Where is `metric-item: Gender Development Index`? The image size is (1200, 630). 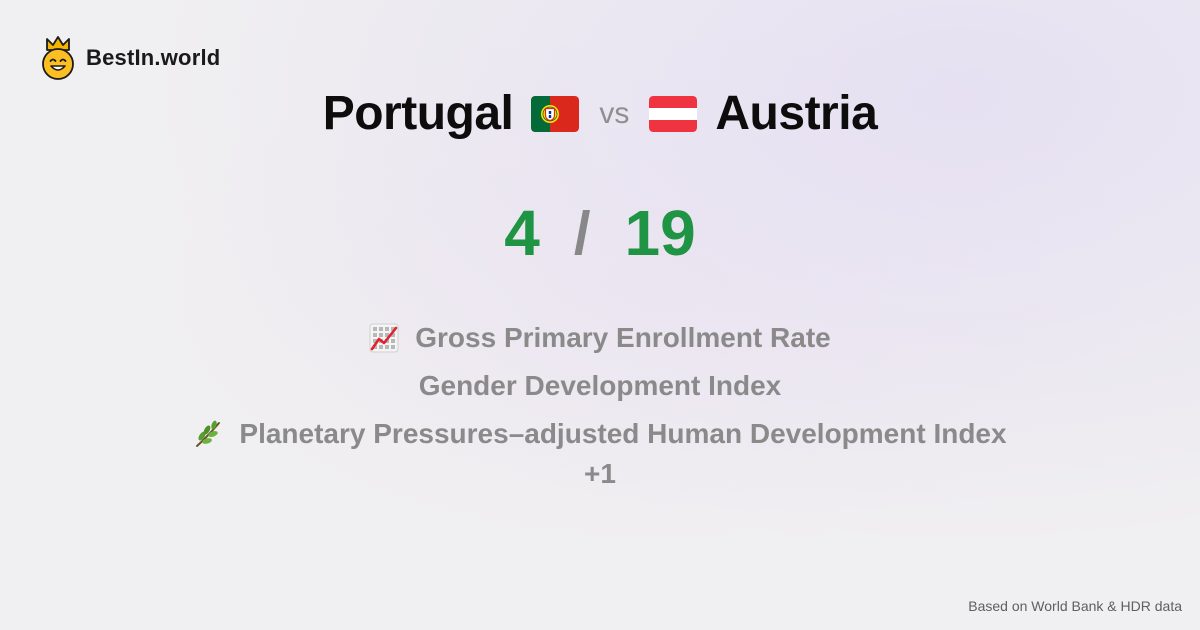
metric-item: Gender Development Index is located at coordinates (600, 386).